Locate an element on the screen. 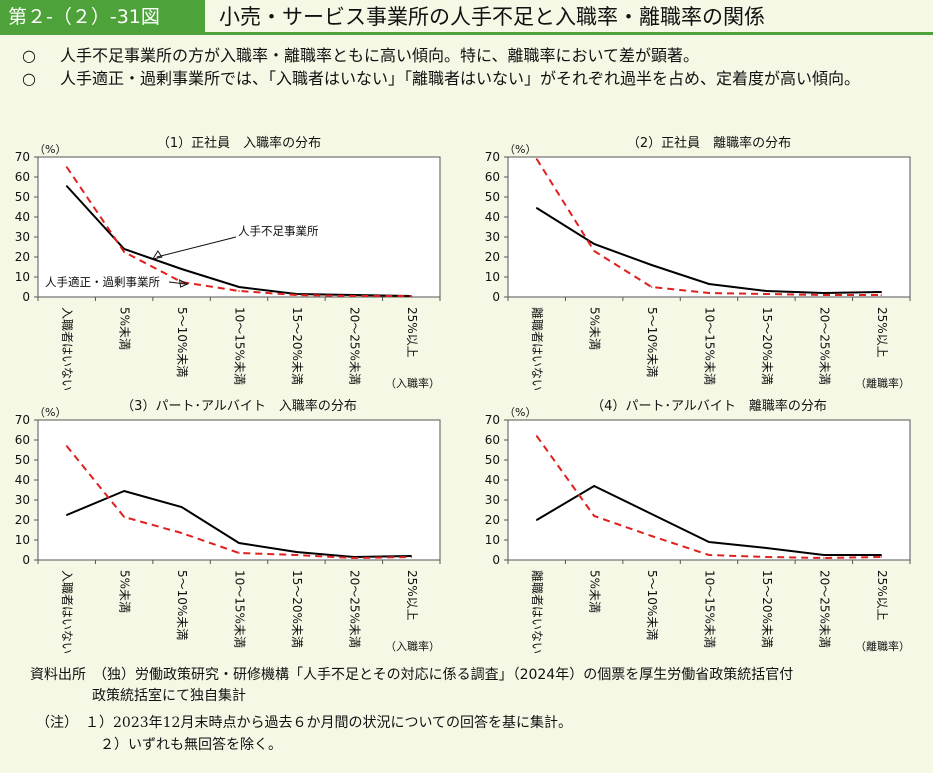  figure-header: 第２-（２）-31図 小売・サービス事業所の人手不足と入職率・離職率の関係 is located at coordinates (466, 17).